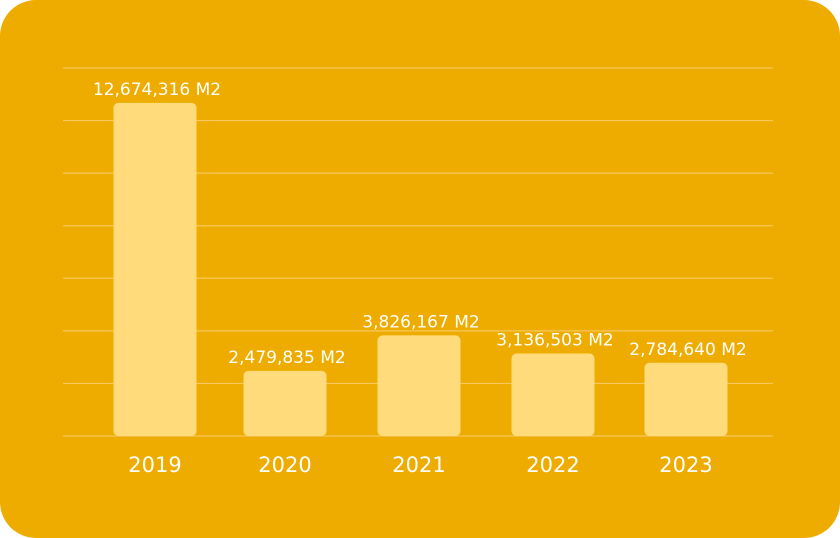 The height and width of the screenshot is (538, 840). Describe the element at coordinates (552, 465) in the screenshot. I see `x-tick-label: 2022` at that location.